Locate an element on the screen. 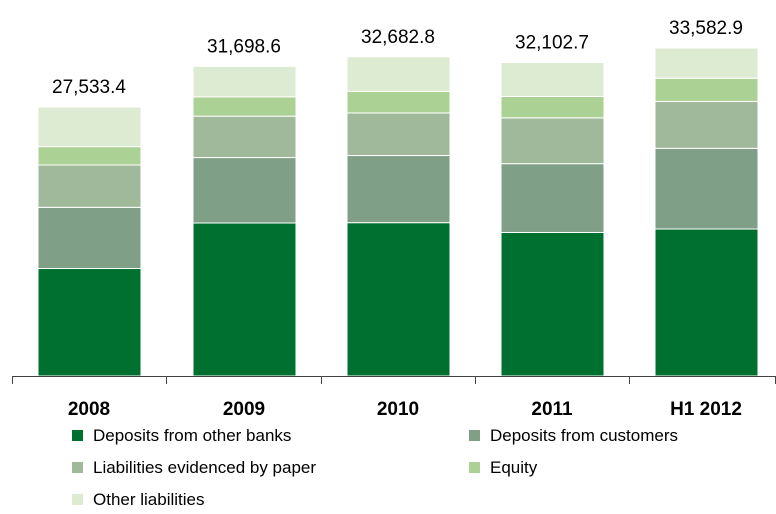 The image size is (776, 514). total-label-4: 33,582.9 is located at coordinates (706, 28).